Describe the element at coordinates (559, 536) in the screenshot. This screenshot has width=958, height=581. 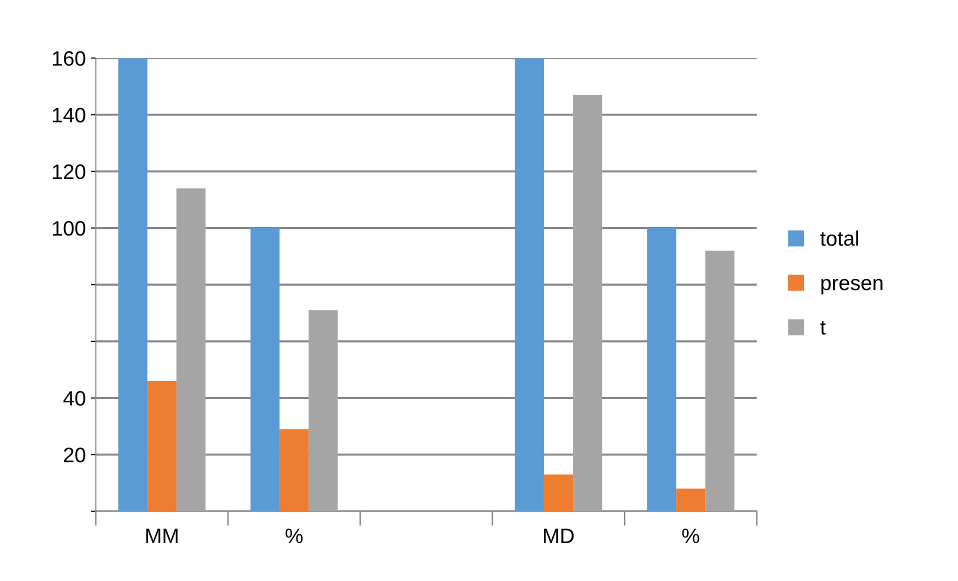
I see `x-tick-label: MD` at that location.